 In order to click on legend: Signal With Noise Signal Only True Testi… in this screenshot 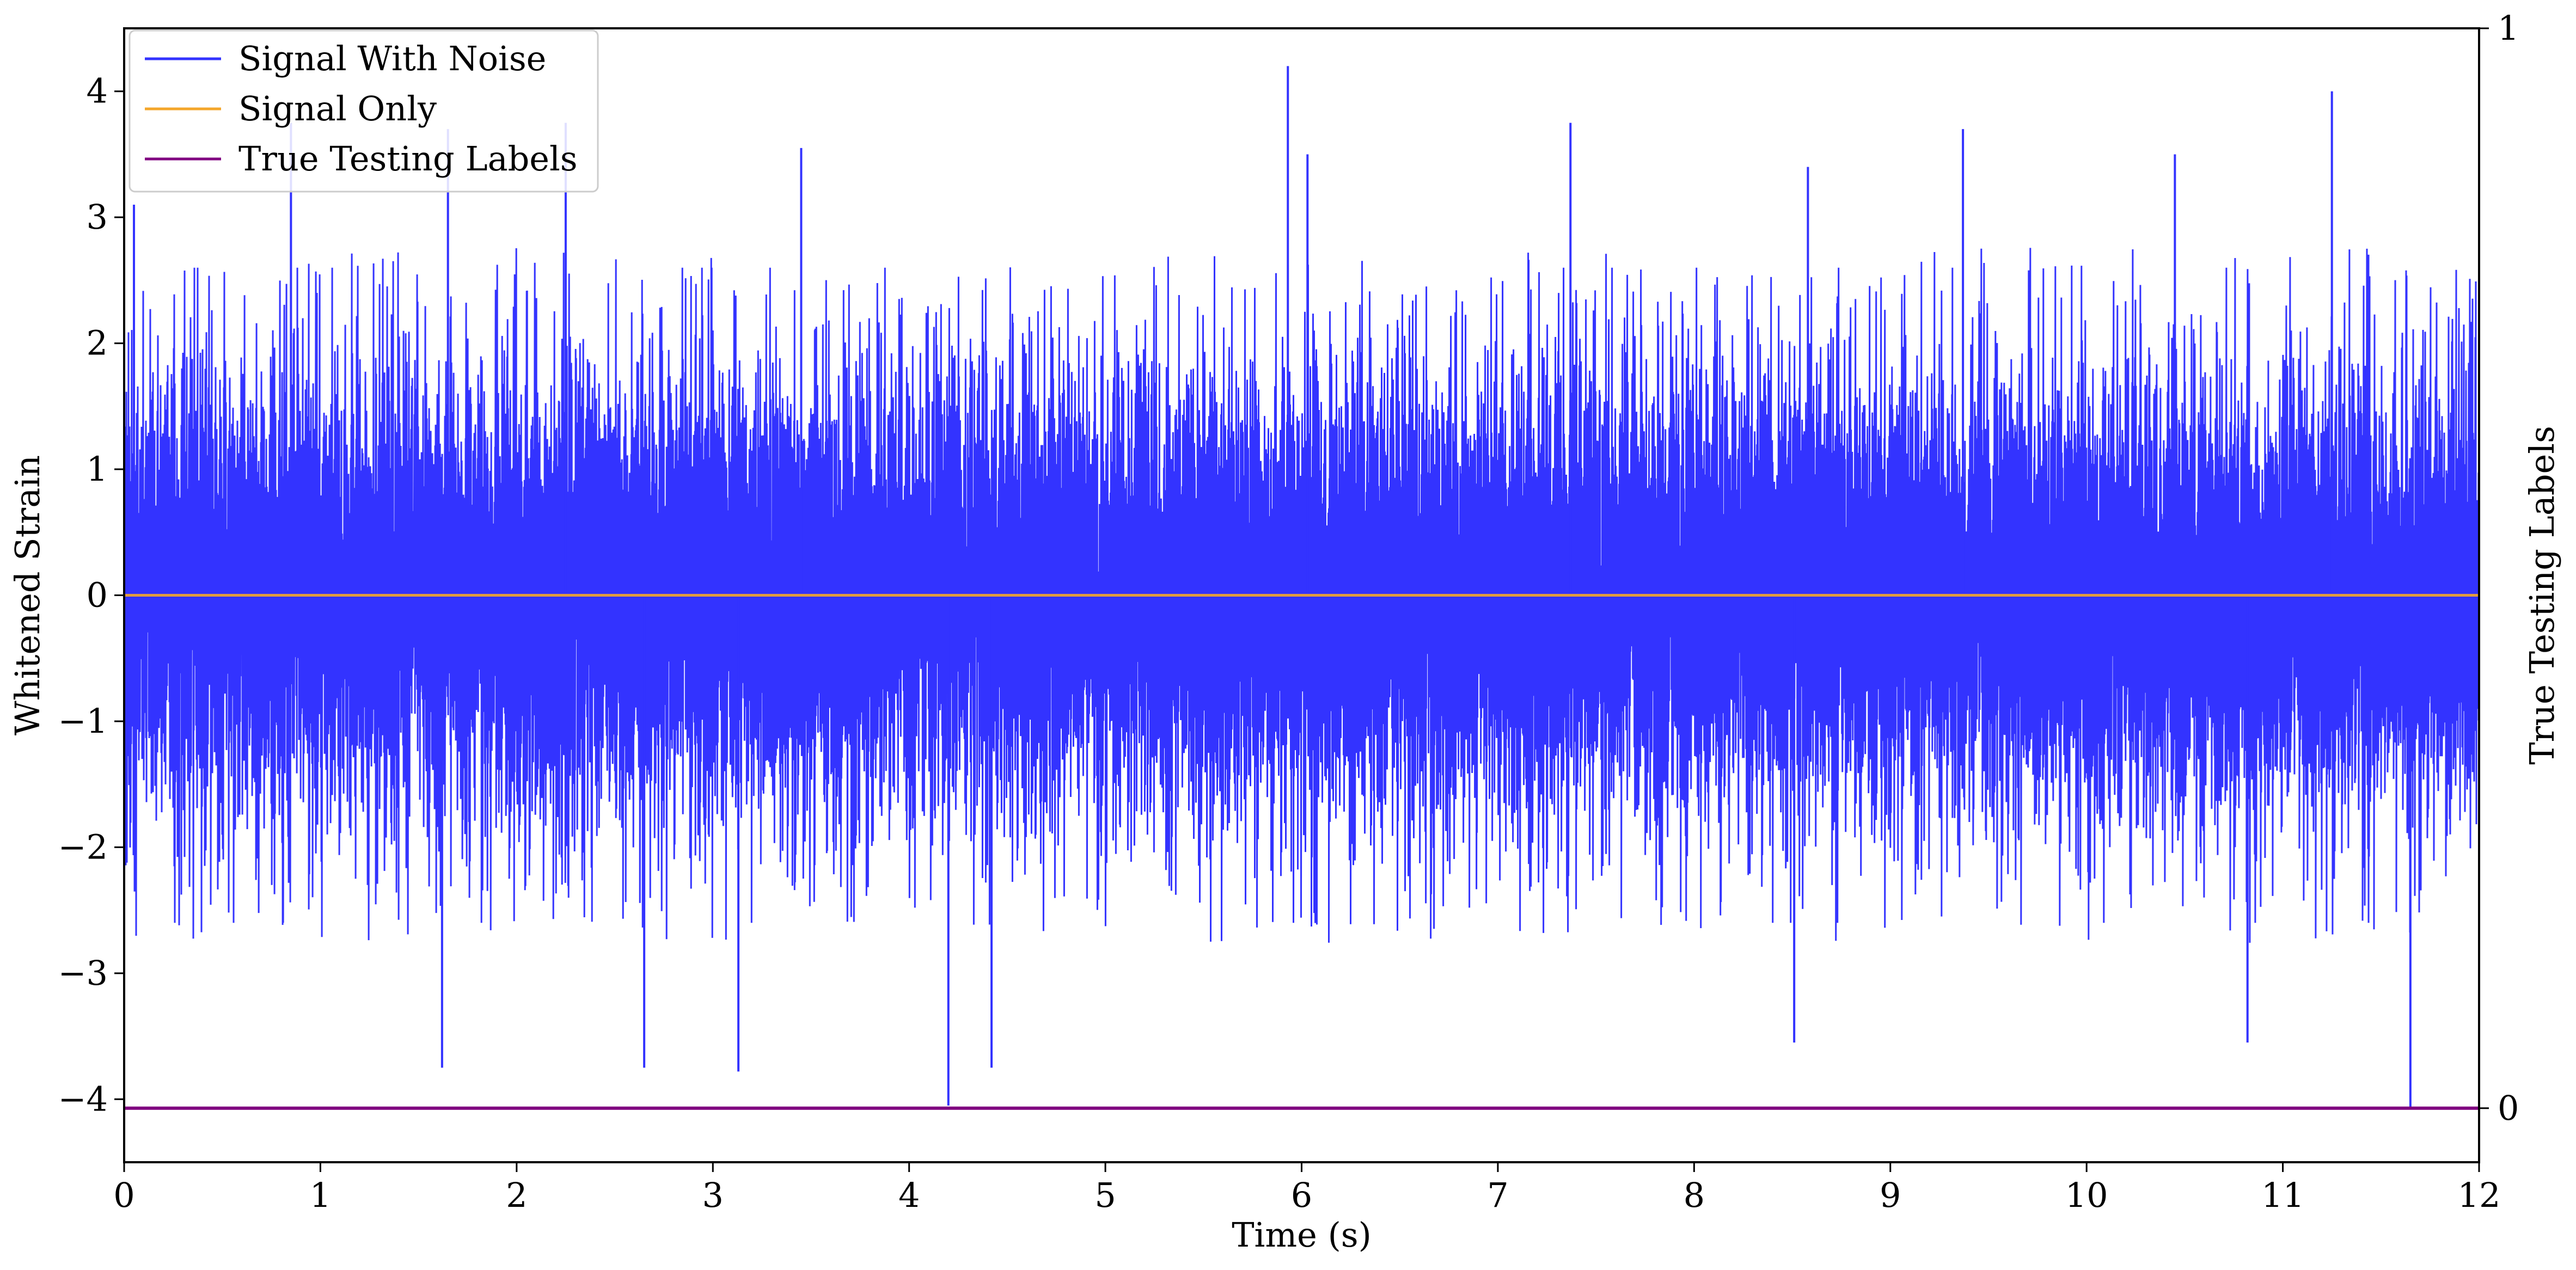, I will do `click(364, 111)`.